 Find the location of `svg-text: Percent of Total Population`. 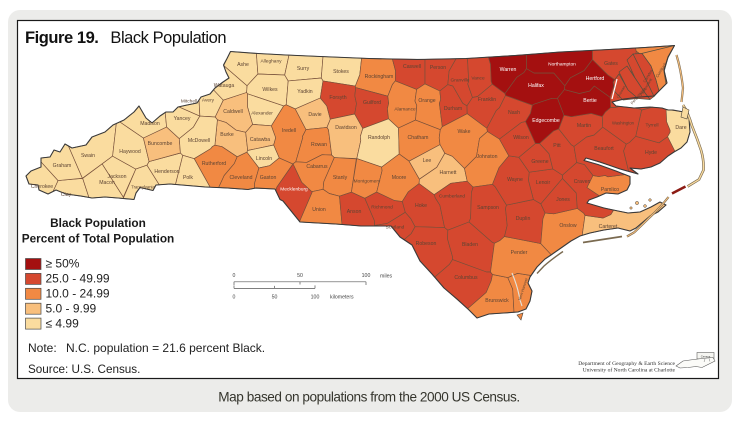

svg-text: Percent of Total Population is located at coordinates (98, 239).